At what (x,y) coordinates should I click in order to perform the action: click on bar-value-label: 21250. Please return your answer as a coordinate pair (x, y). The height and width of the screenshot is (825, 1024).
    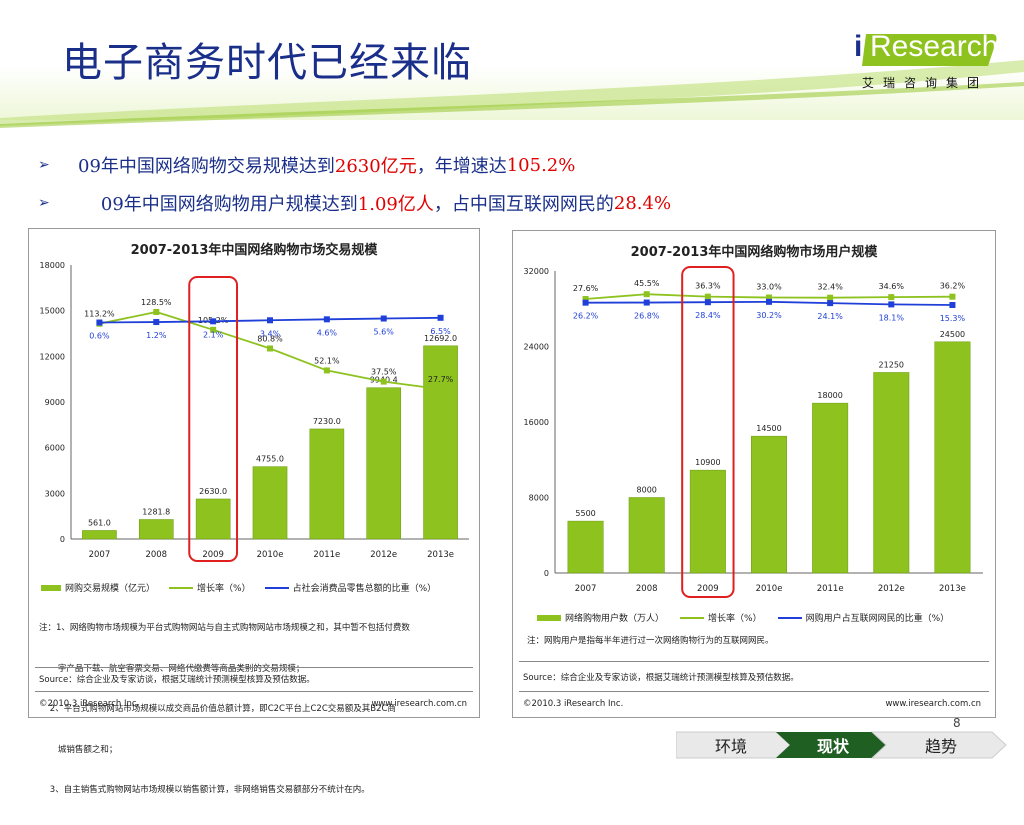
    Looking at the image, I should click on (891, 364).